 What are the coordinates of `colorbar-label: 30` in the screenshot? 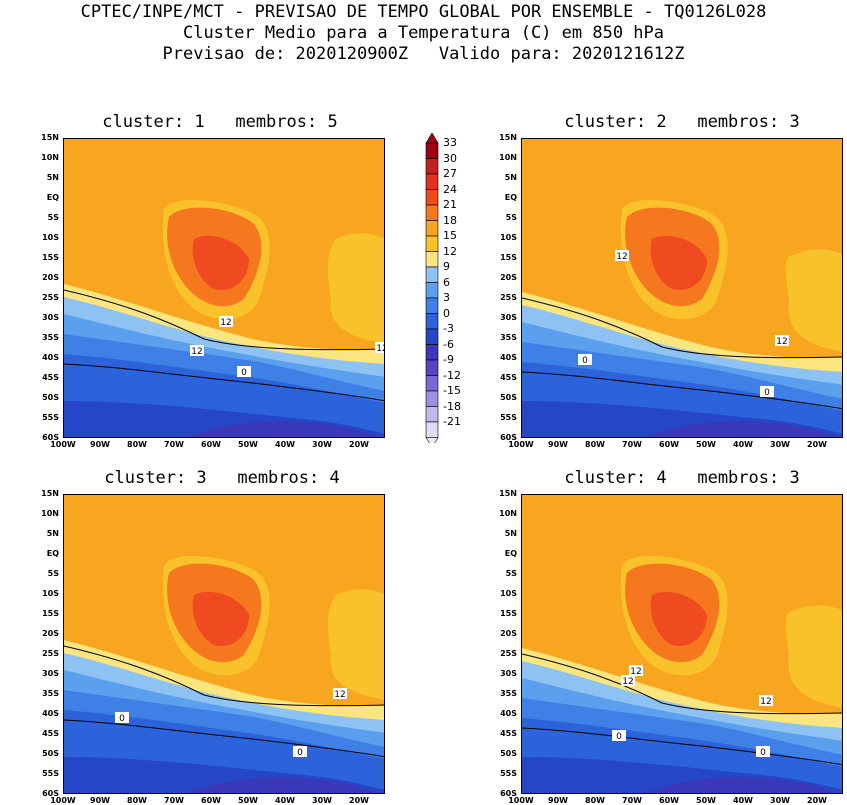 It's located at (450, 158).